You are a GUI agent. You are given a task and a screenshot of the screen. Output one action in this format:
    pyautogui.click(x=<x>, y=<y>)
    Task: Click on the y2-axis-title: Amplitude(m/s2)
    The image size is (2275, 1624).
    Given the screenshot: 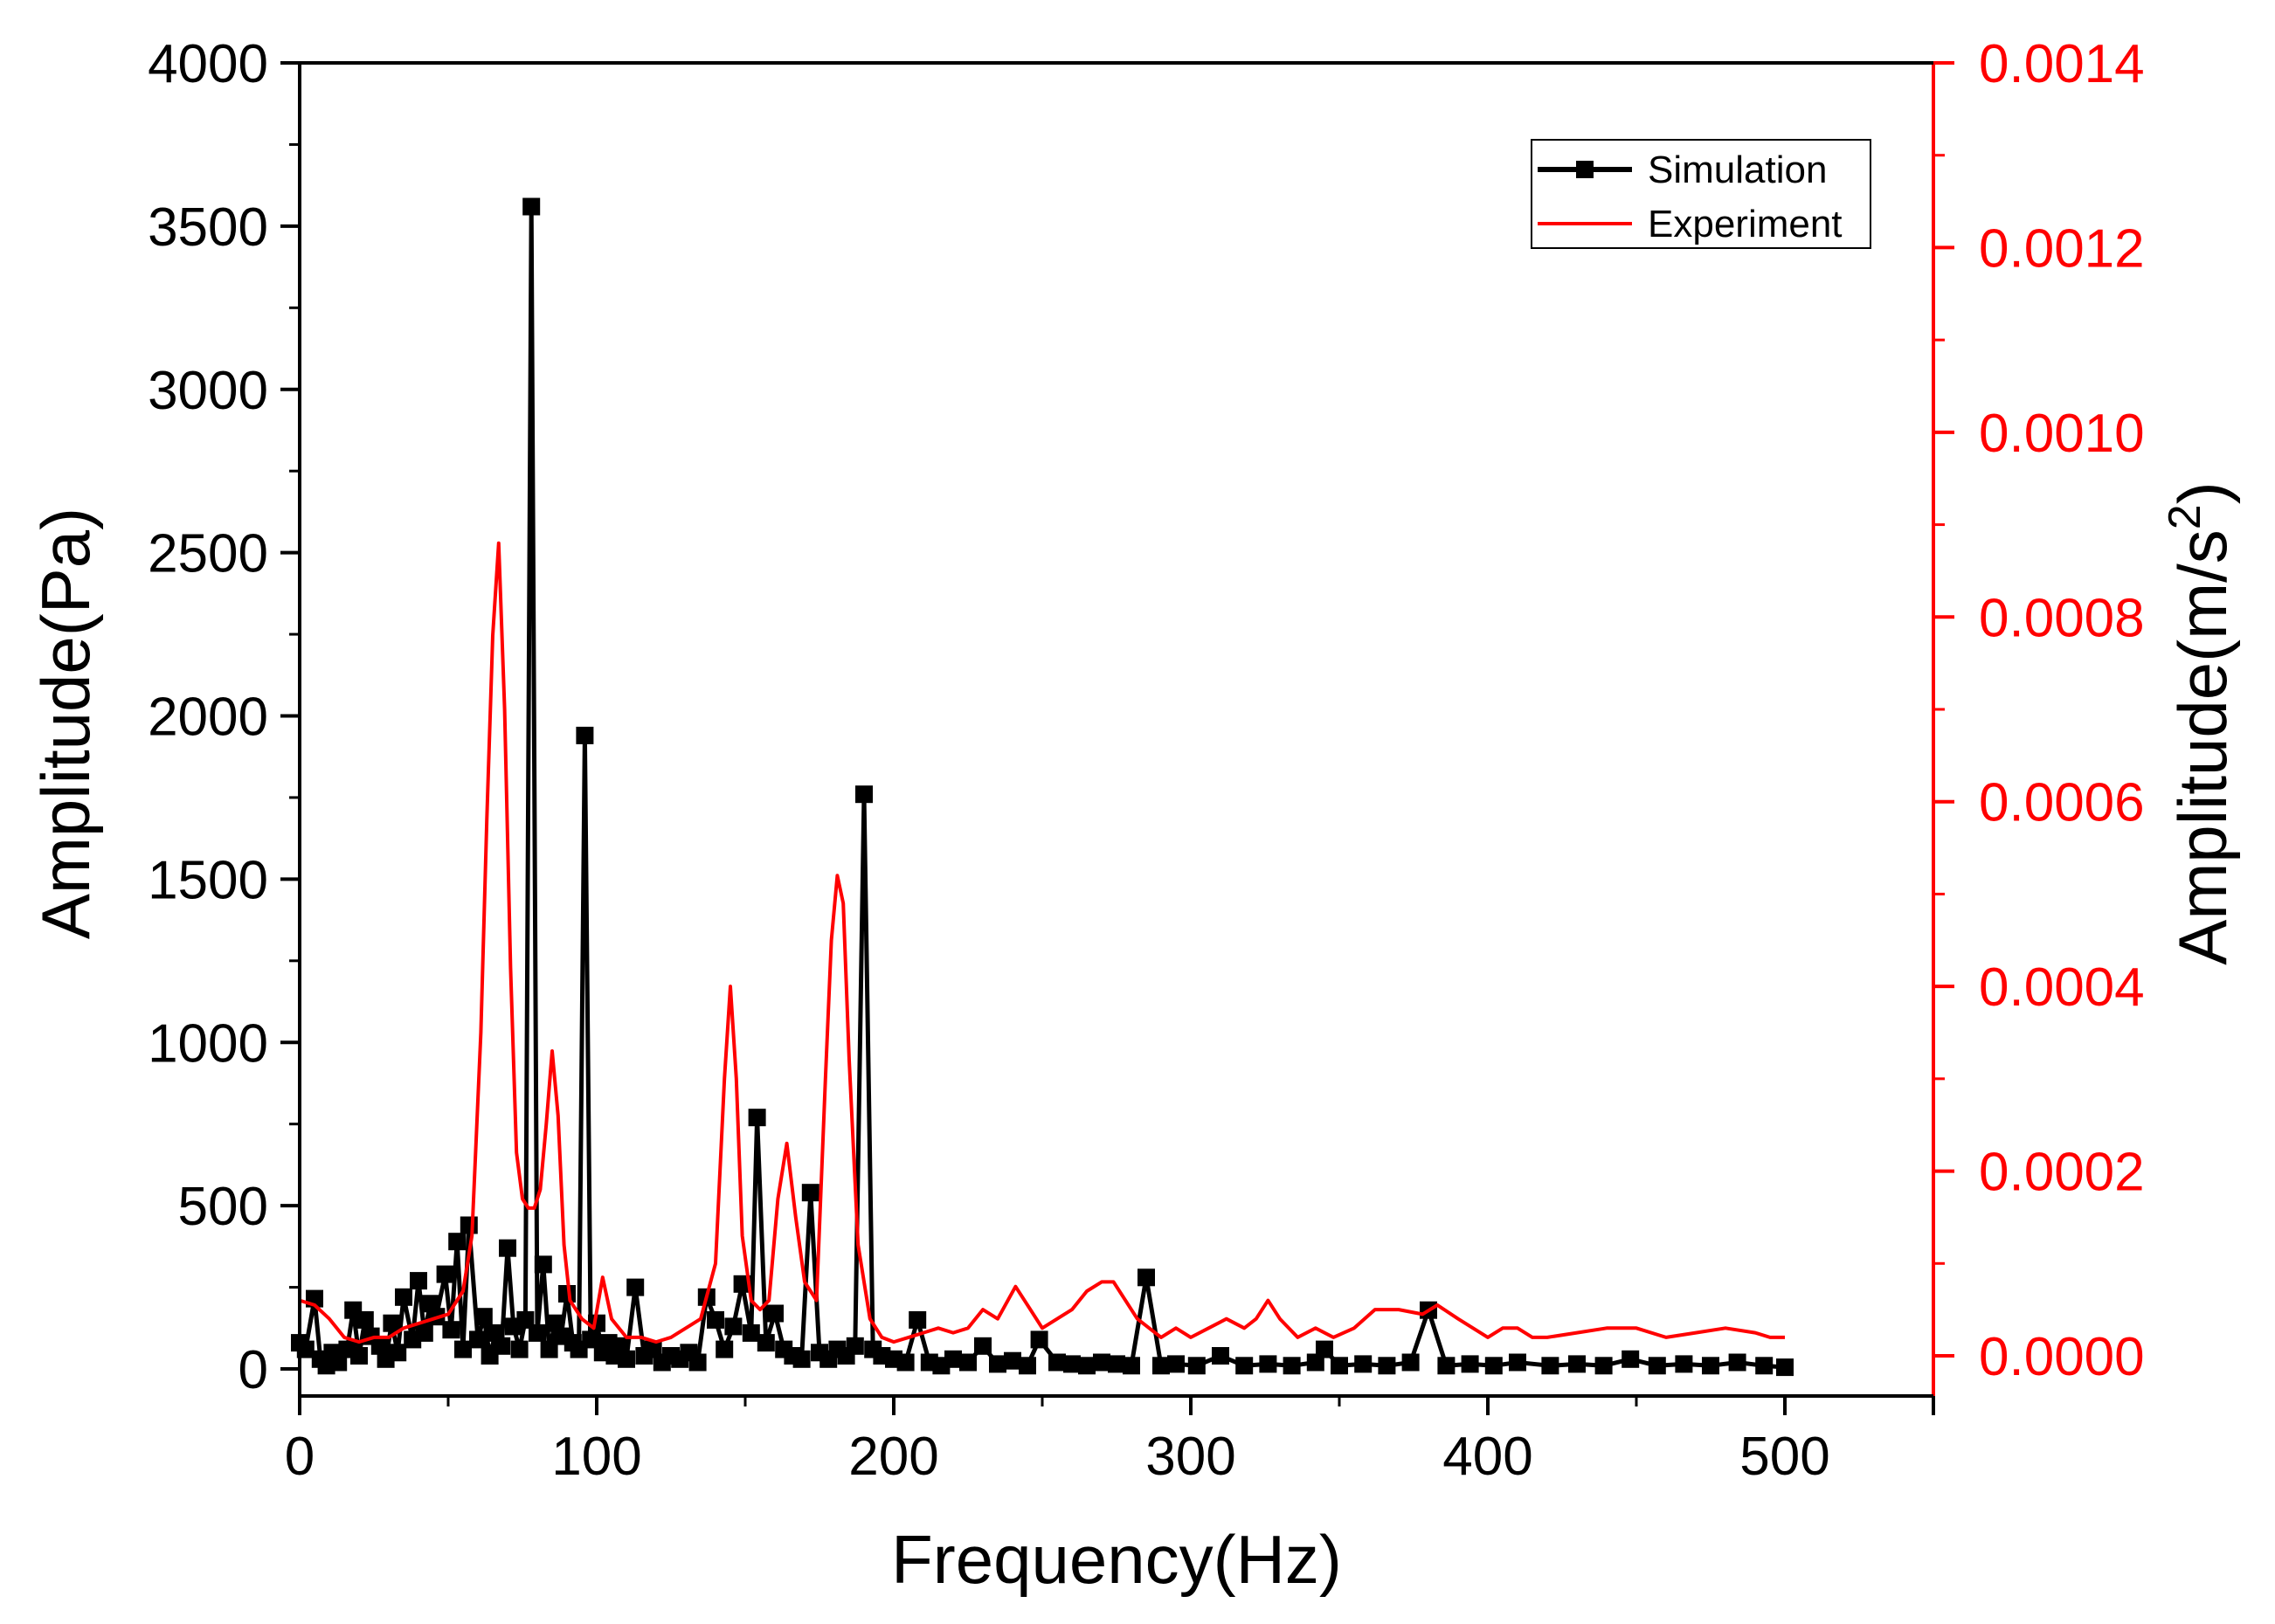 What is the action you would take?
    pyautogui.click(x=2200, y=722)
    